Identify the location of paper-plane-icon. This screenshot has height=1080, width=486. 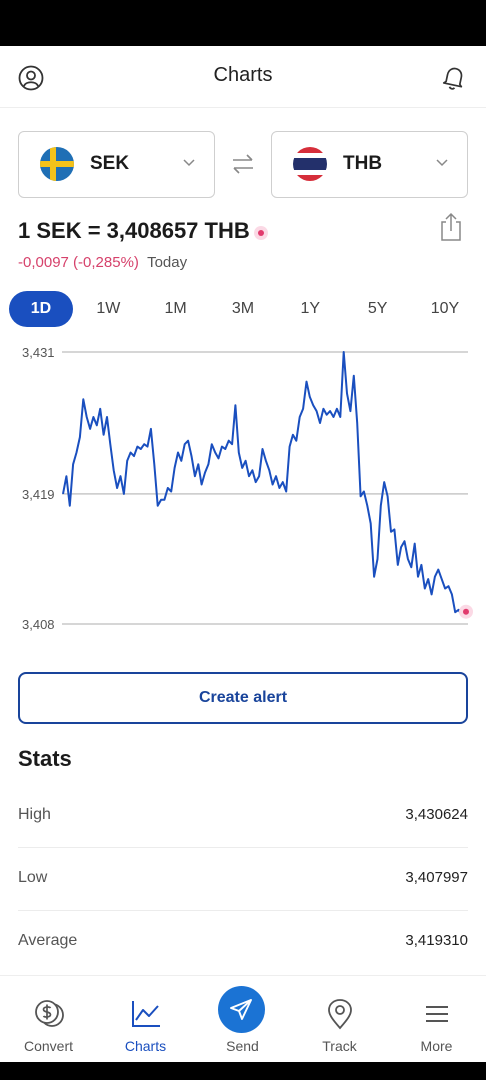
(241, 1009).